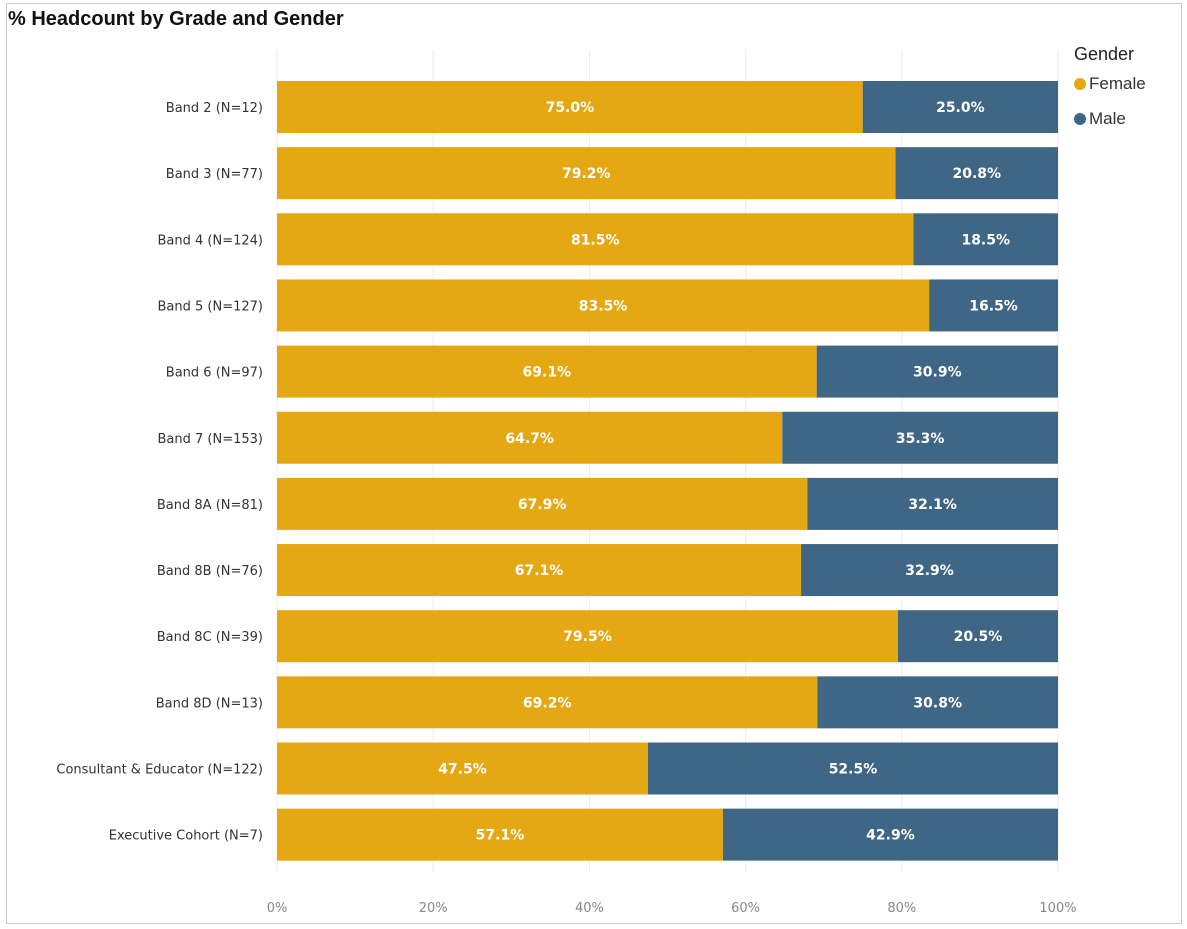 The height and width of the screenshot is (929, 1187). I want to click on bar-segment-female: 64.7%, so click(530, 437).